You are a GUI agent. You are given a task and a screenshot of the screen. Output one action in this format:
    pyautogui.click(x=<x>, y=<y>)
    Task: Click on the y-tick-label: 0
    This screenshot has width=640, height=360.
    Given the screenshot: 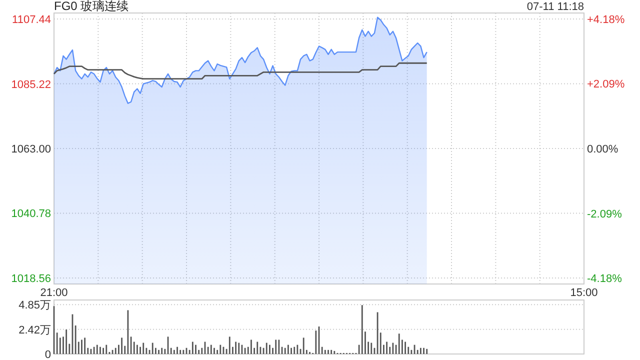 What is the action you would take?
    pyautogui.click(x=47, y=354)
    